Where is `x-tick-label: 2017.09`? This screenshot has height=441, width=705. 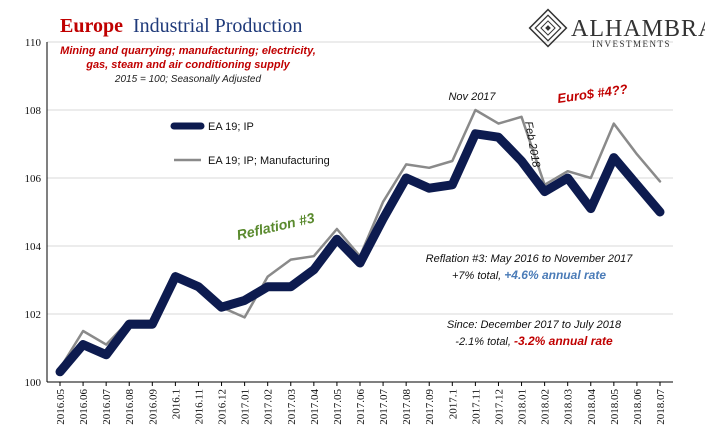 x-tick-label: 2017.09 is located at coordinates (430, 407).